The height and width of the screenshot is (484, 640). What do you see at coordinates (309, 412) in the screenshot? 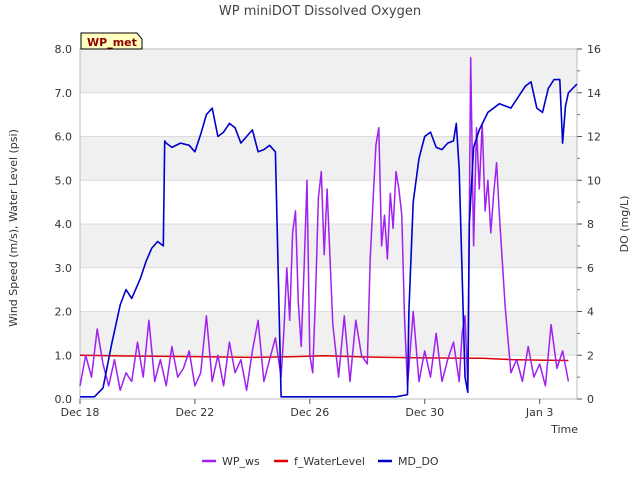
I see `x-tick-label: Dec 26` at bounding box center [309, 412].